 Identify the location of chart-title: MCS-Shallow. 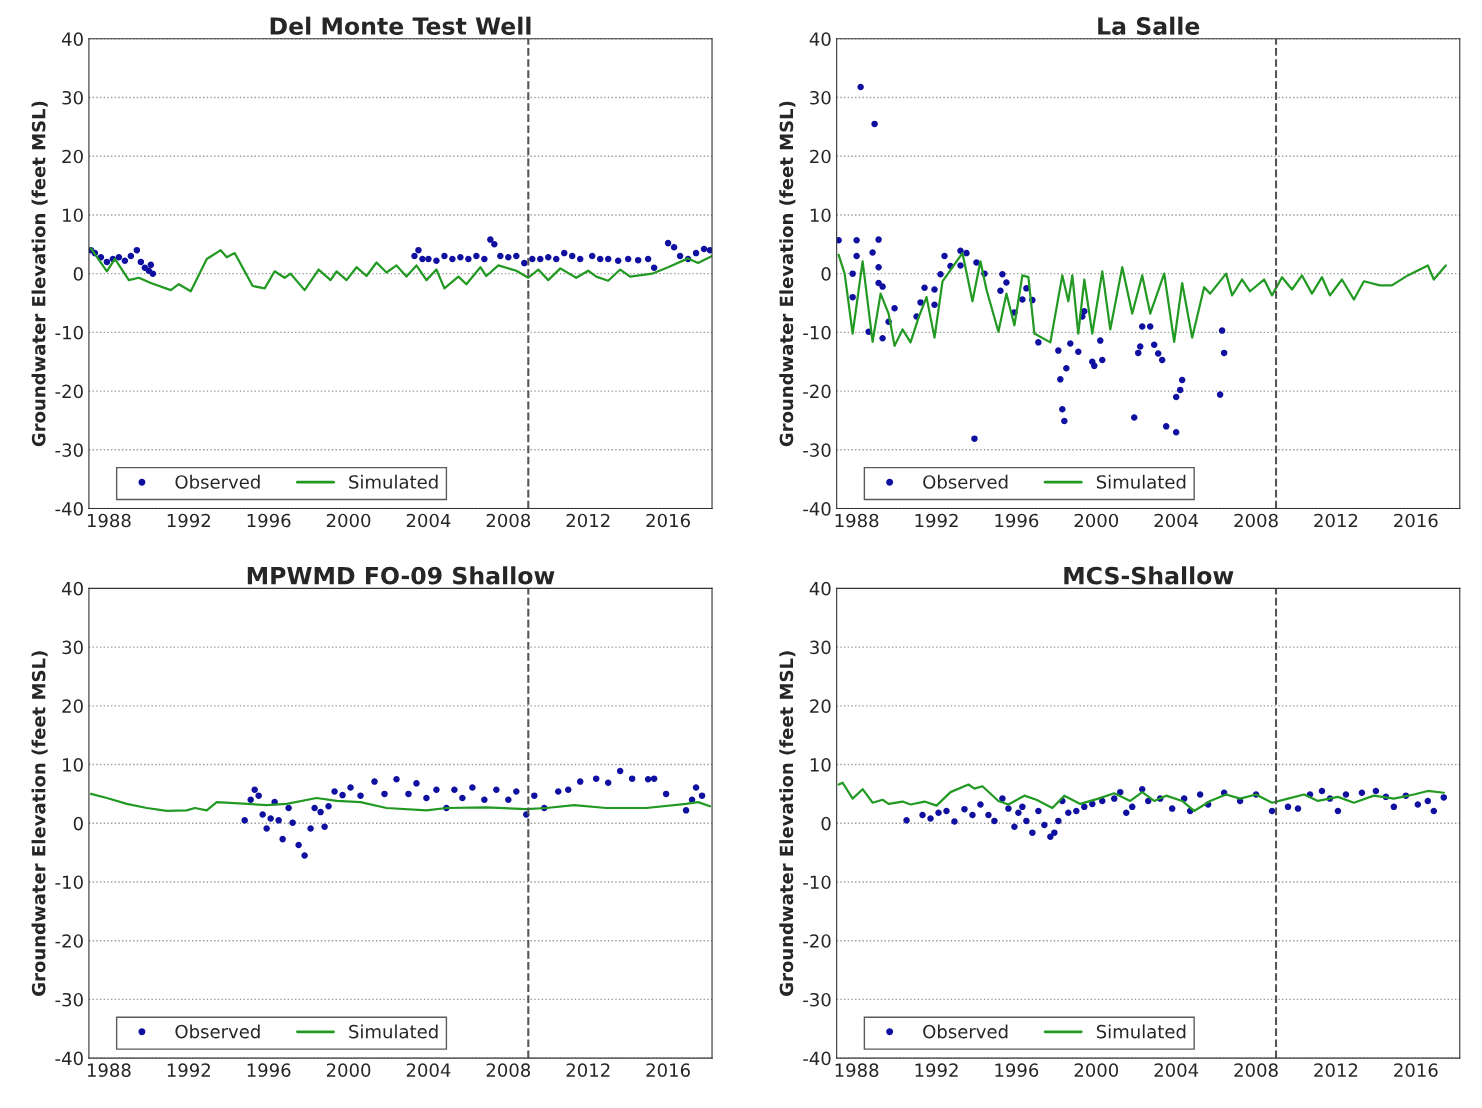
(1149, 575).